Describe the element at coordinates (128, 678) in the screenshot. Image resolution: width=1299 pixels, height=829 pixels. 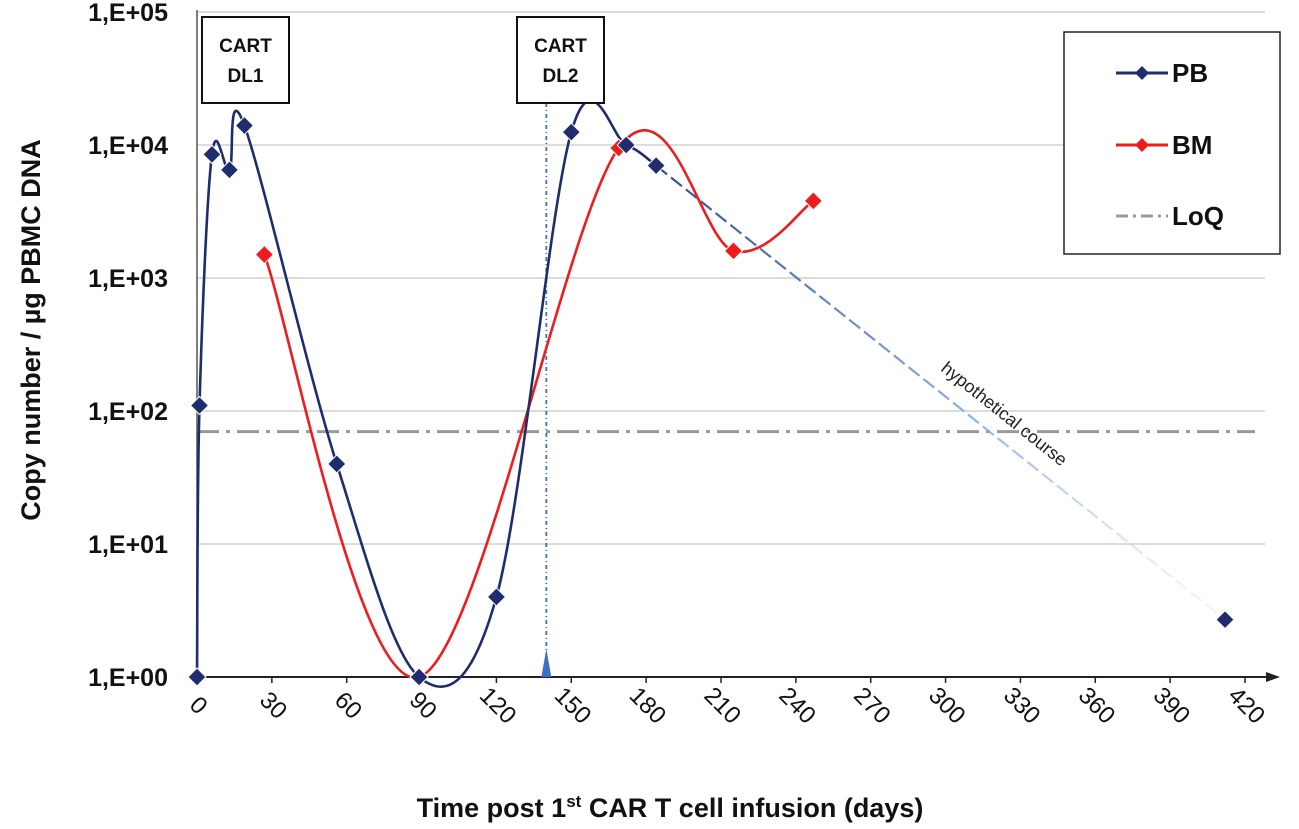
I see `y-tick-label: 1,E+00` at that location.